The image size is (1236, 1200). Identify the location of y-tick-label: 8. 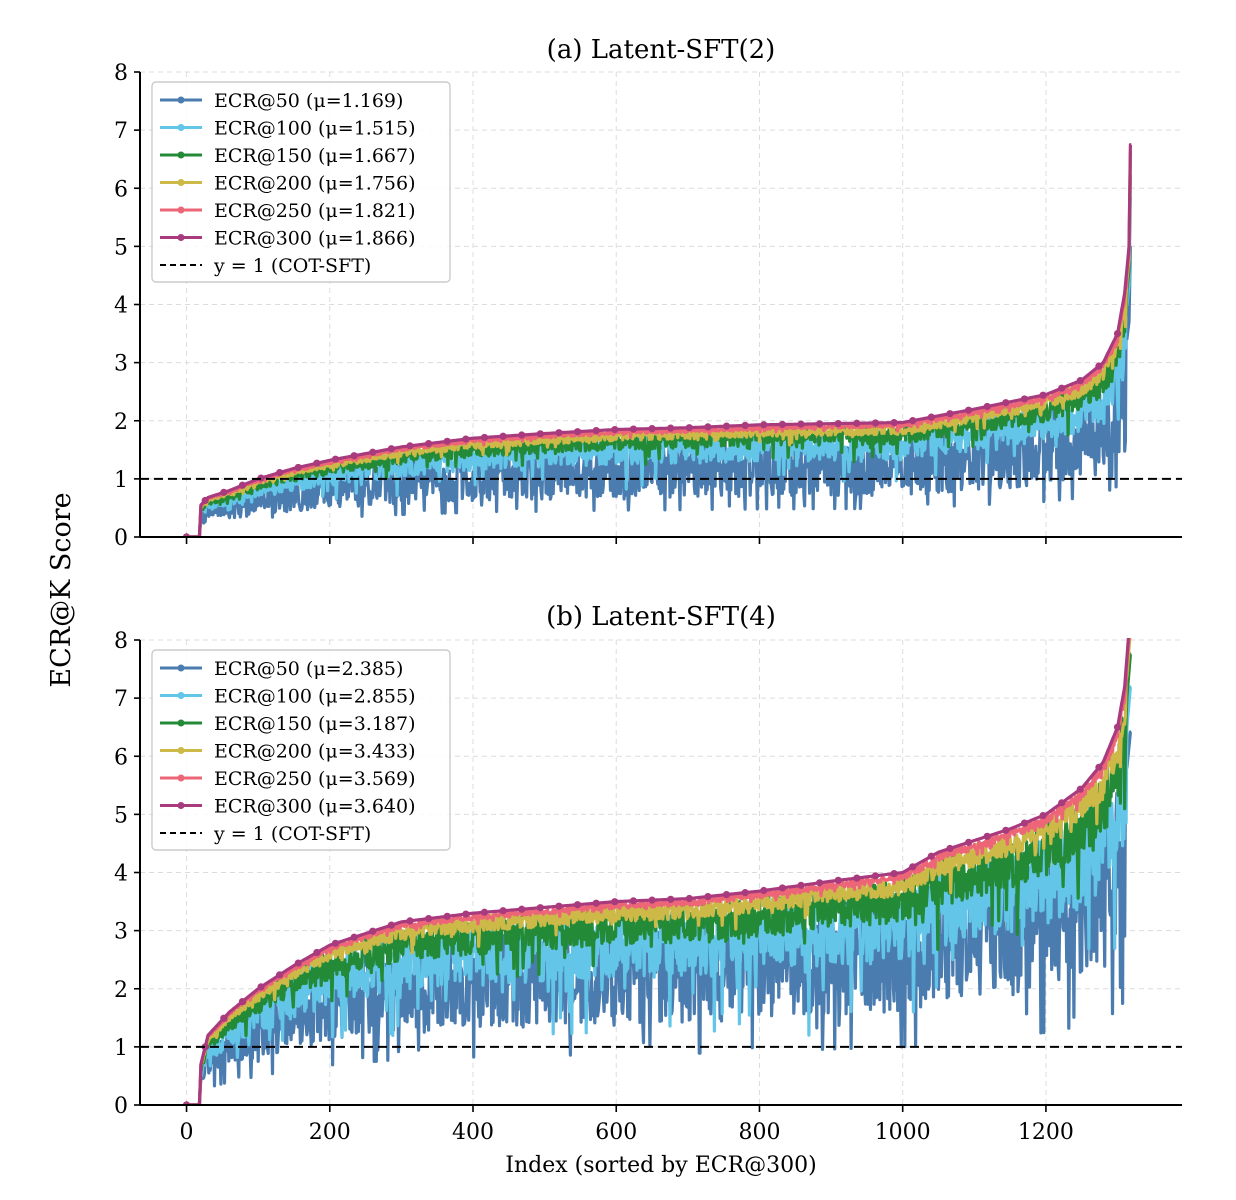
(121, 73).